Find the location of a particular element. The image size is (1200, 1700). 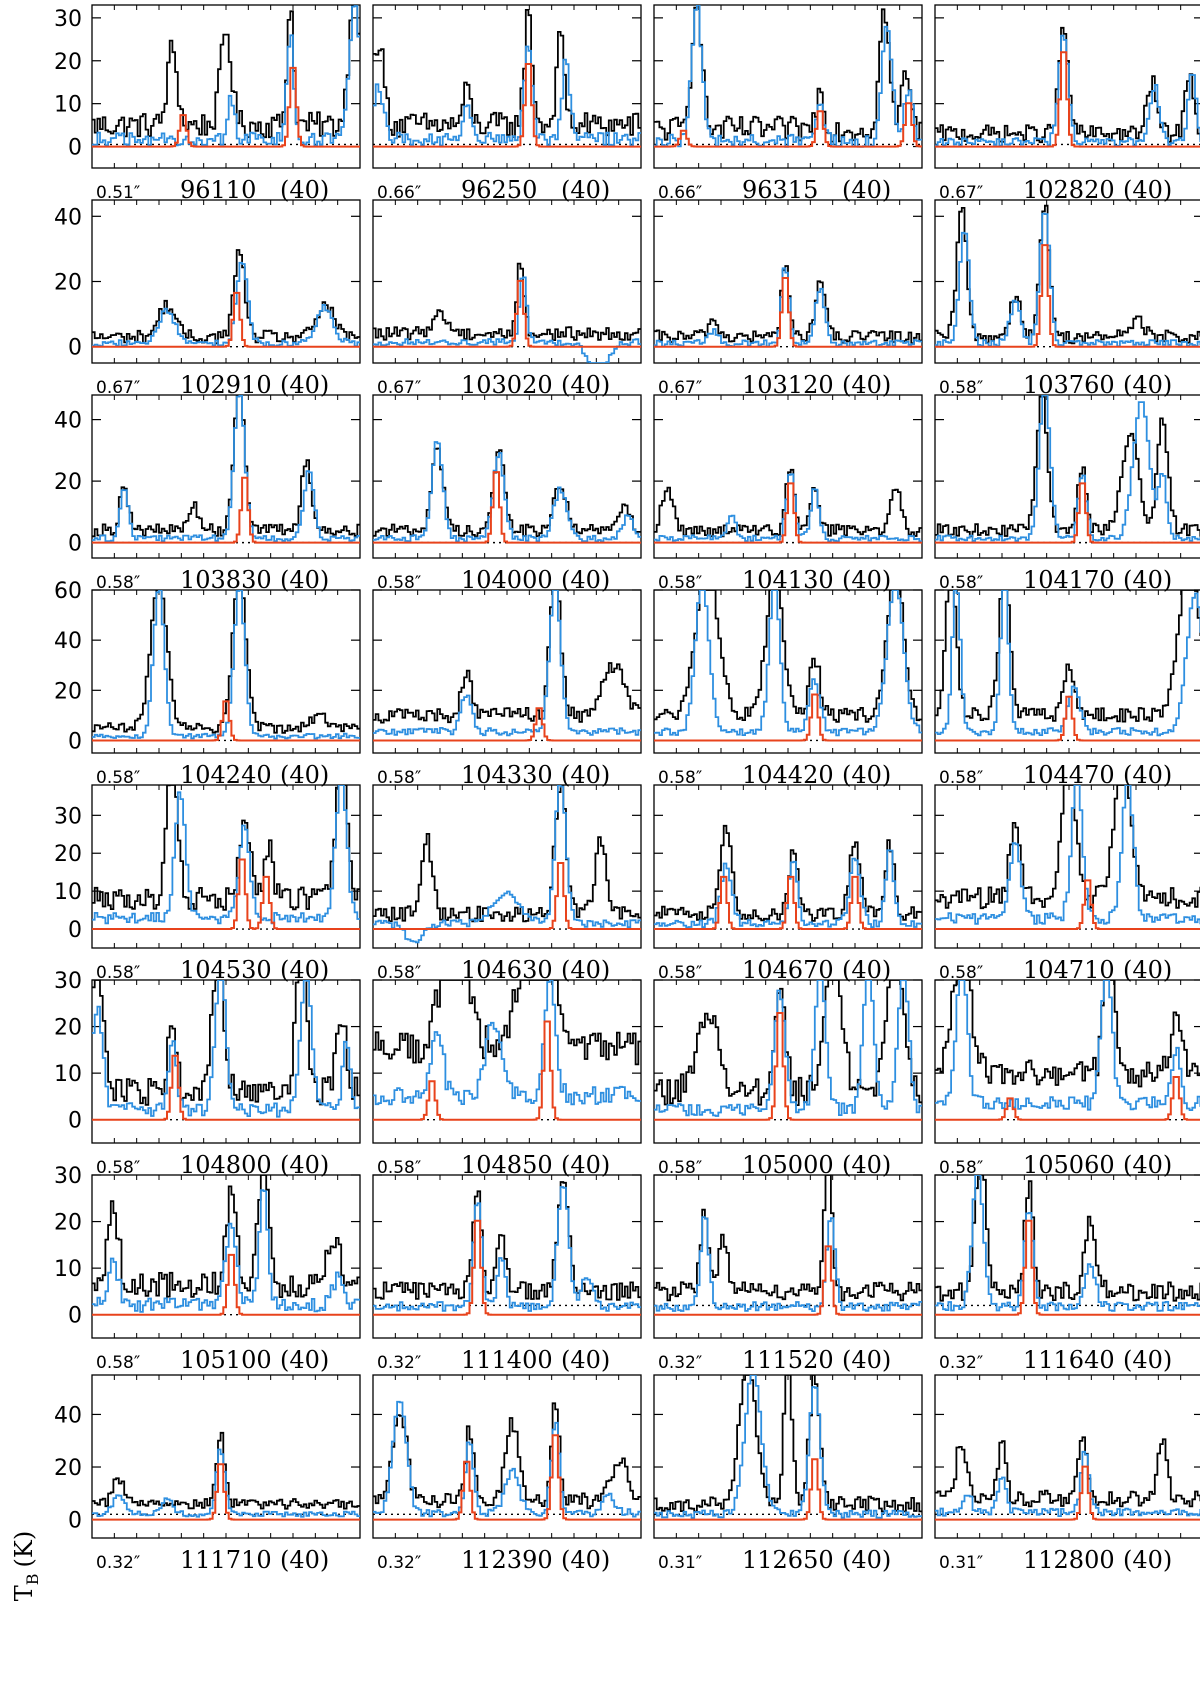

spectrum-panel: 0.67″ 103120 (40) is located at coordinates (788, 299).